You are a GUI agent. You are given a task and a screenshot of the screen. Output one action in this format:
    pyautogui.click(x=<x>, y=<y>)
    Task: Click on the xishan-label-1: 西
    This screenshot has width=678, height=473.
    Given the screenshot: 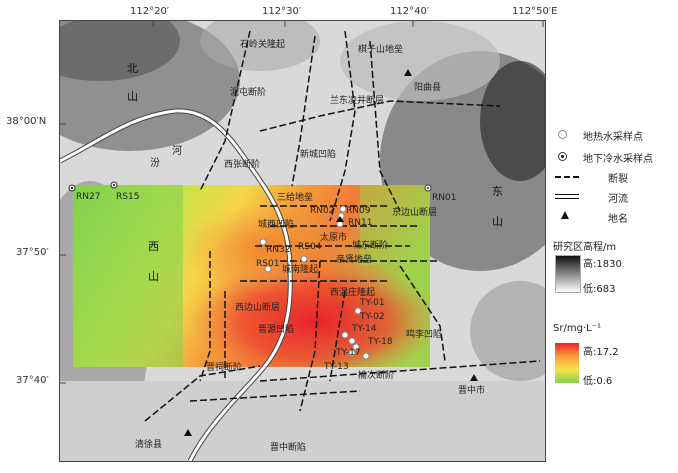 What is the action you would take?
    pyautogui.click(x=153, y=246)
    